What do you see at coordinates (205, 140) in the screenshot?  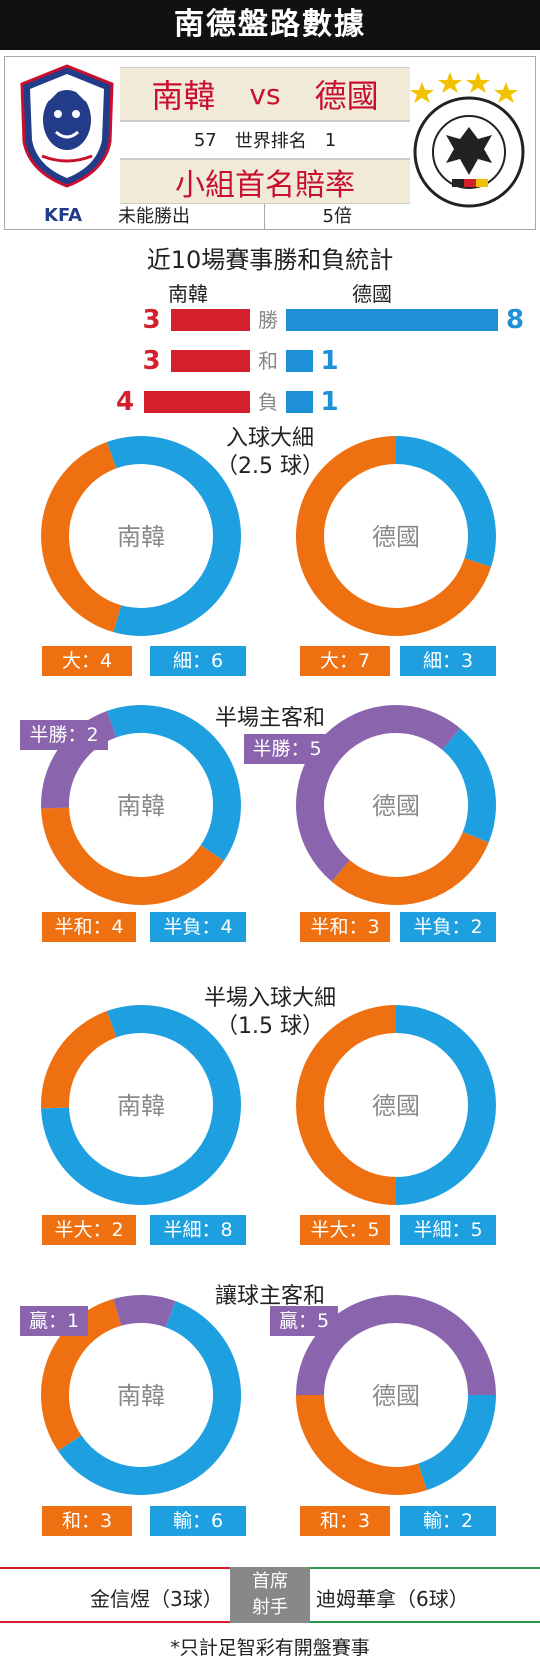 I see `rank-a: 57` at bounding box center [205, 140].